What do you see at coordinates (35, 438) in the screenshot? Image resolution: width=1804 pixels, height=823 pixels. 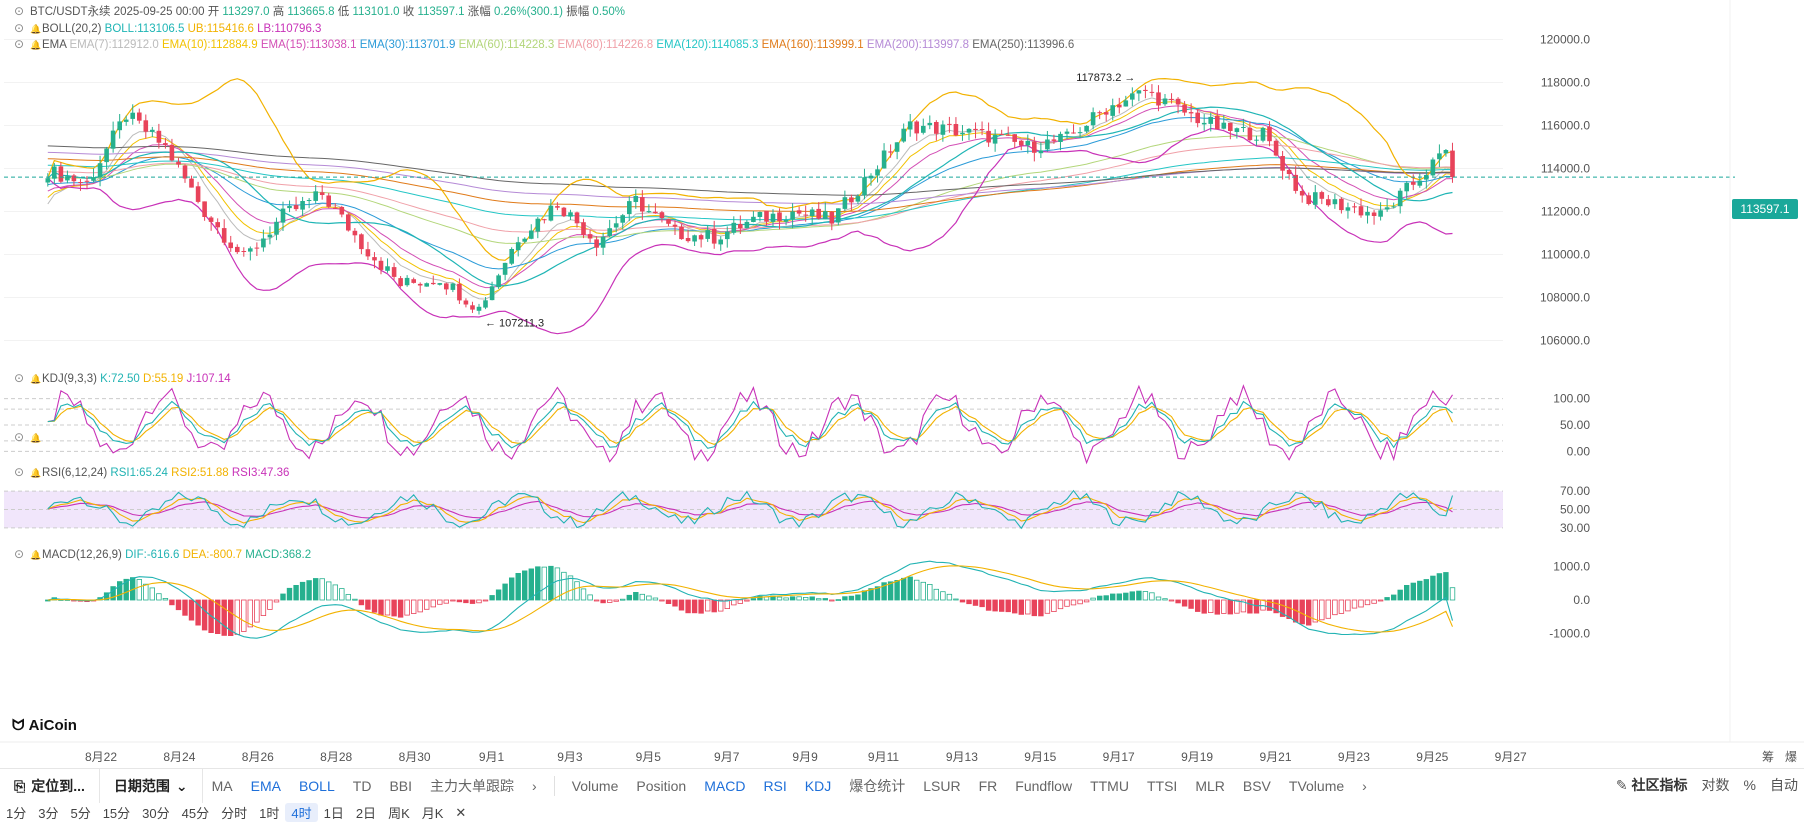 I see `bell-icon: 🔔` at bounding box center [35, 438].